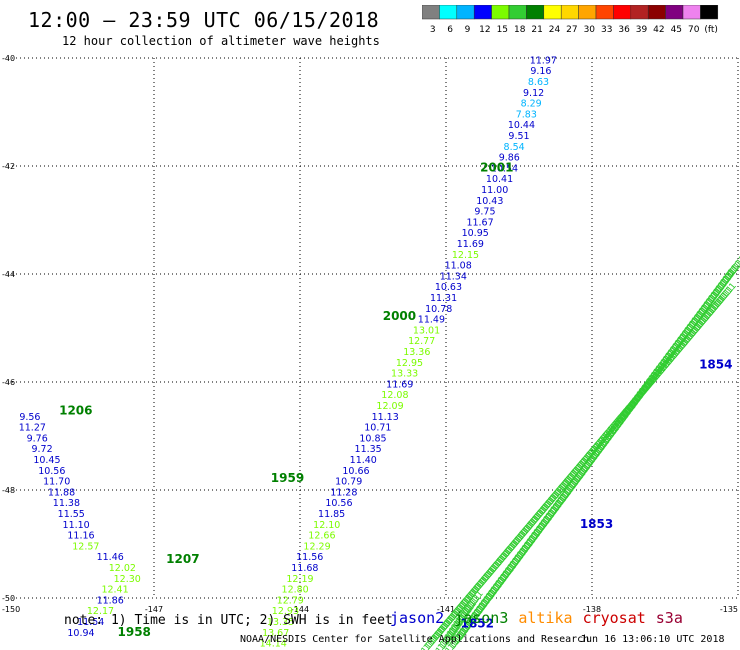  Describe the element at coordinates (417, 618) in the screenshot. I see `satellite-legend-jason2: jason2` at that location.